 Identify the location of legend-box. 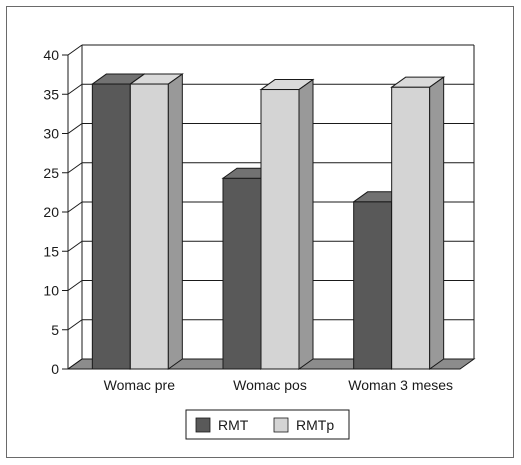
(267, 424).